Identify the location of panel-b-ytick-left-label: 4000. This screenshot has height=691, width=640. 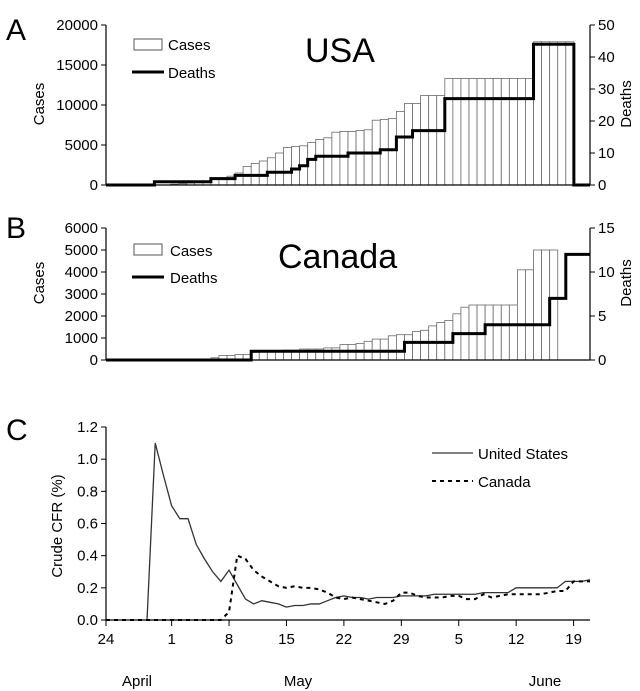
(81, 272).